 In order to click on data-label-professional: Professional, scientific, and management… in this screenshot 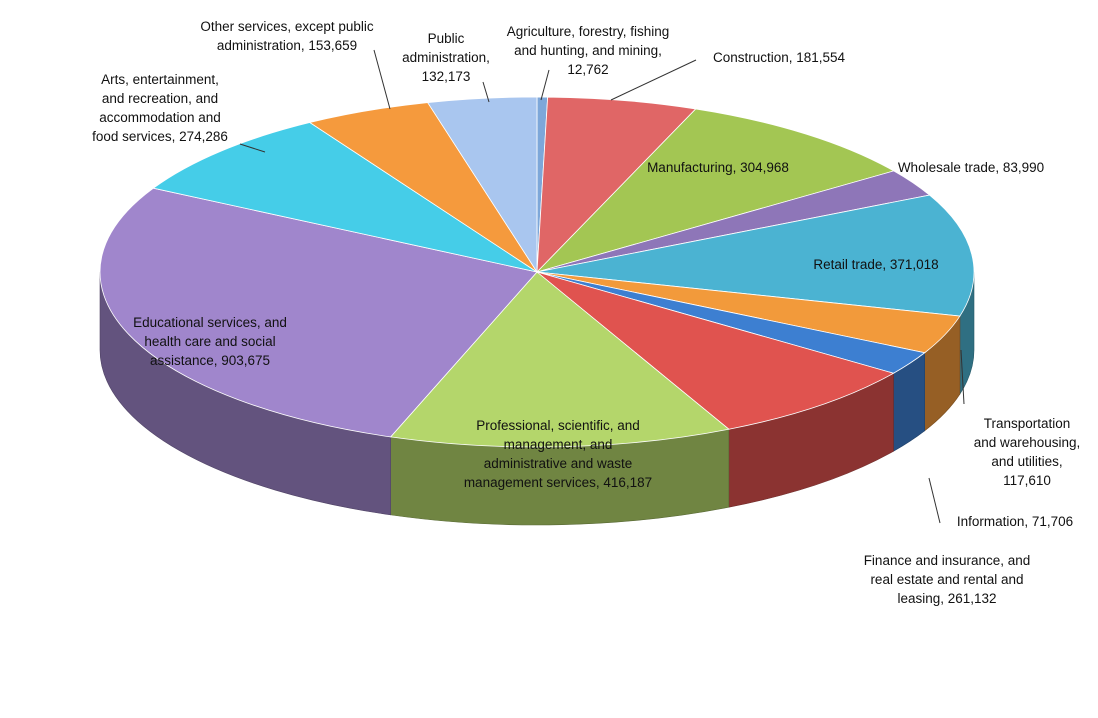, I will do `click(558, 454)`.